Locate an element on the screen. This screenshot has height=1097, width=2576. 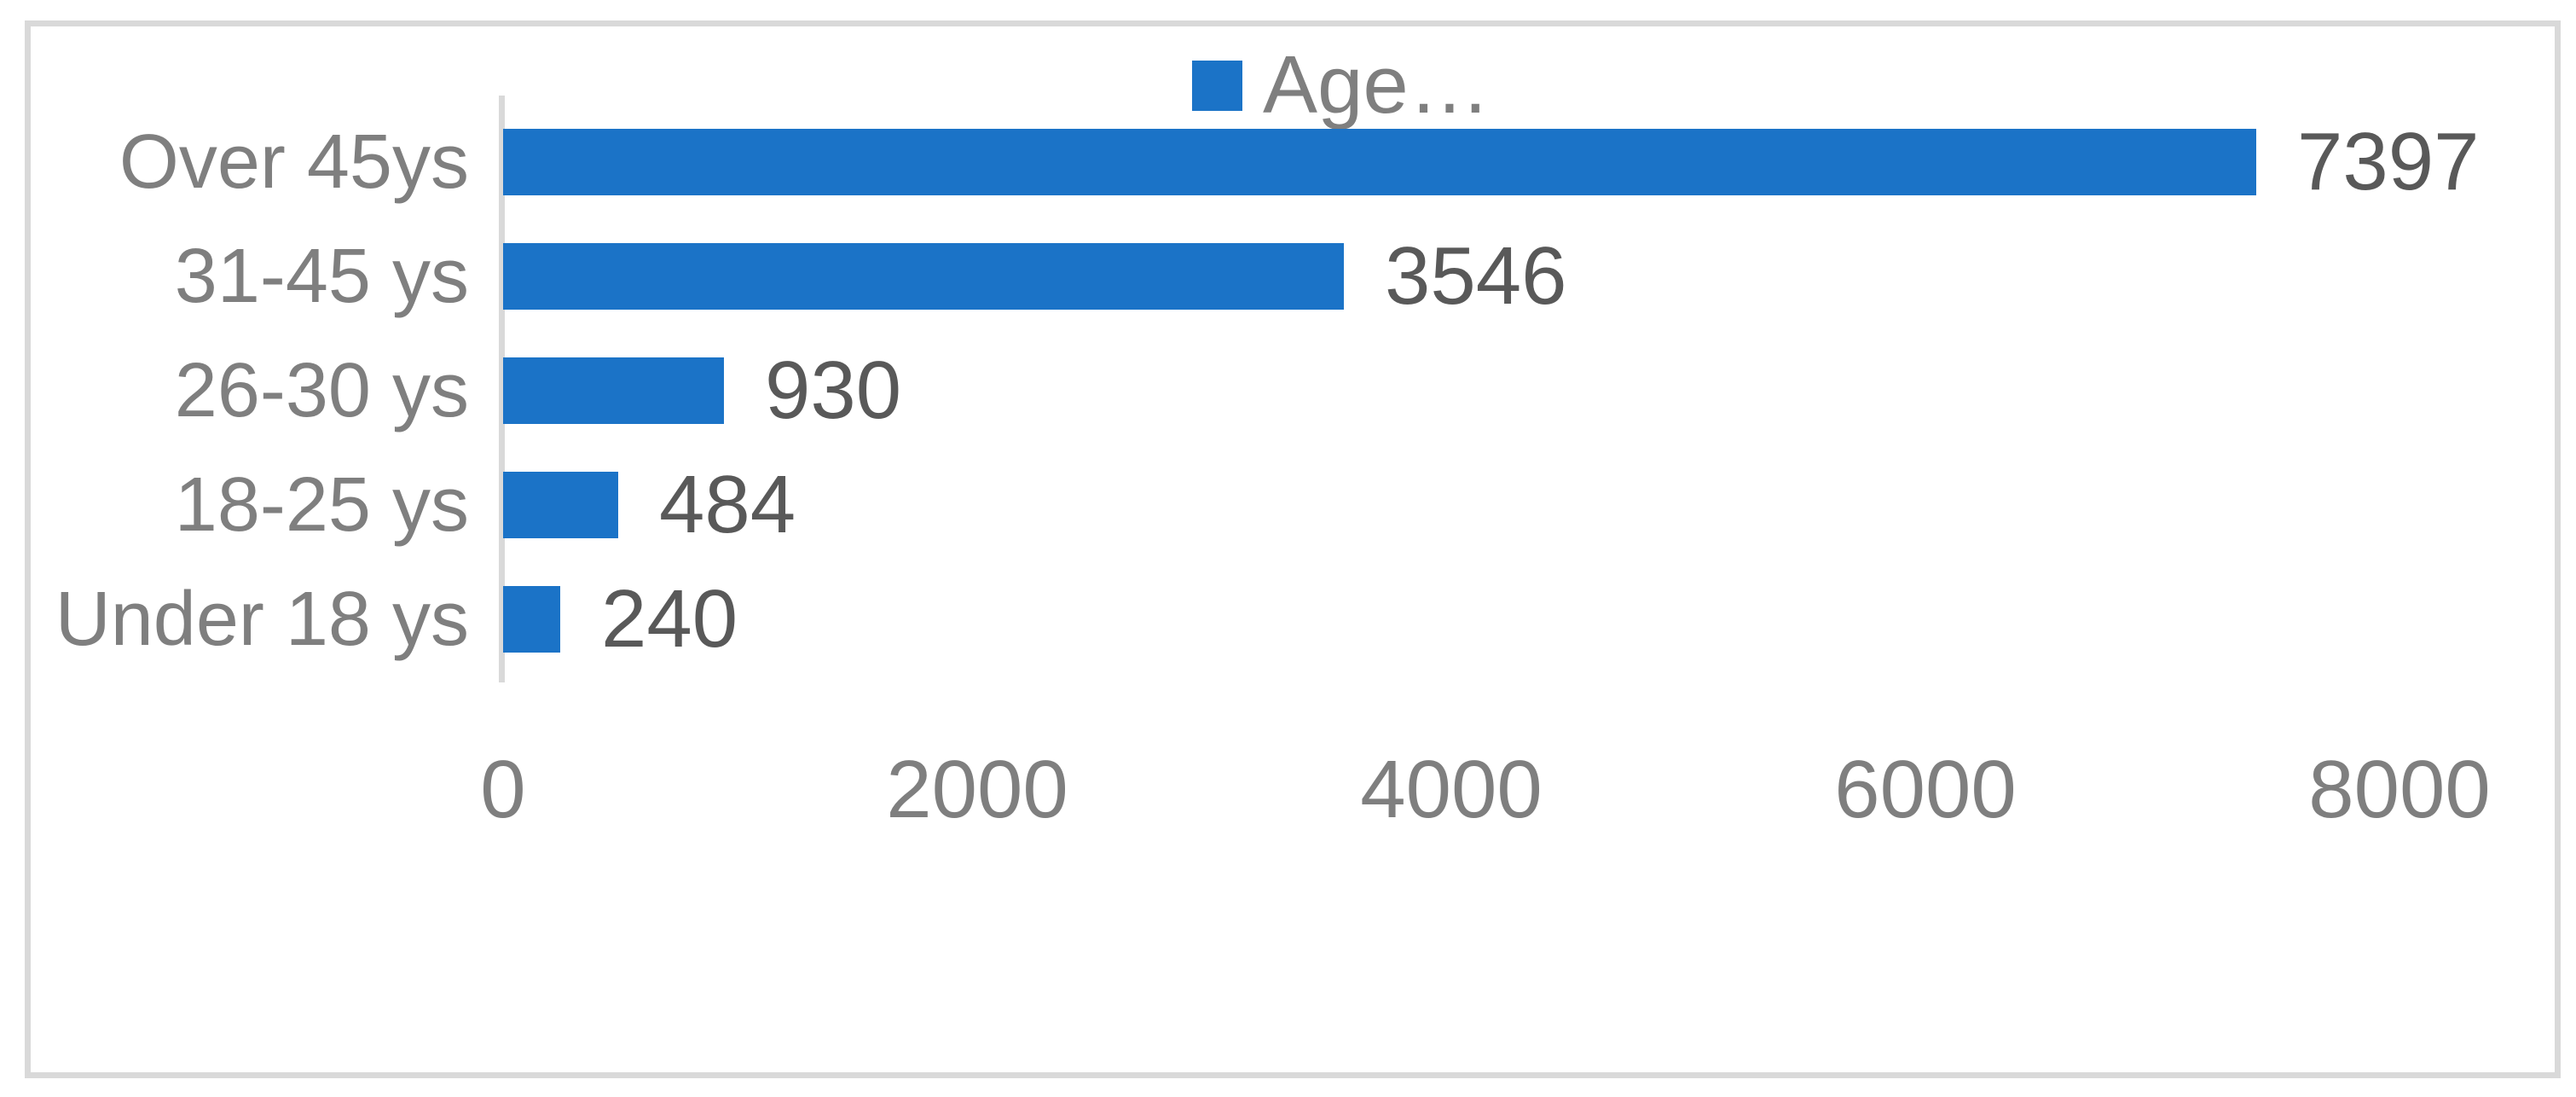
data-label: 7397 is located at coordinates (2388, 161).